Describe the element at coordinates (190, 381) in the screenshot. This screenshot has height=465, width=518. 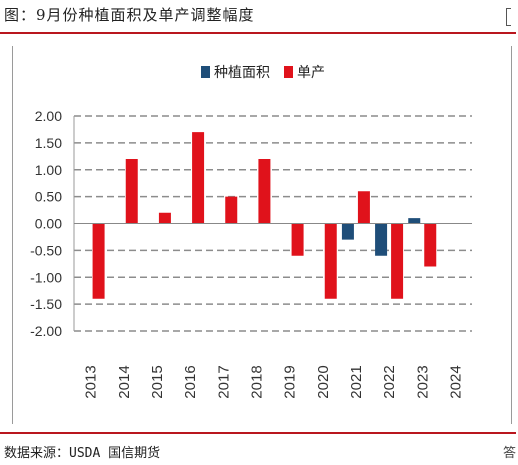
I see `x-tick-label: 2016` at that location.